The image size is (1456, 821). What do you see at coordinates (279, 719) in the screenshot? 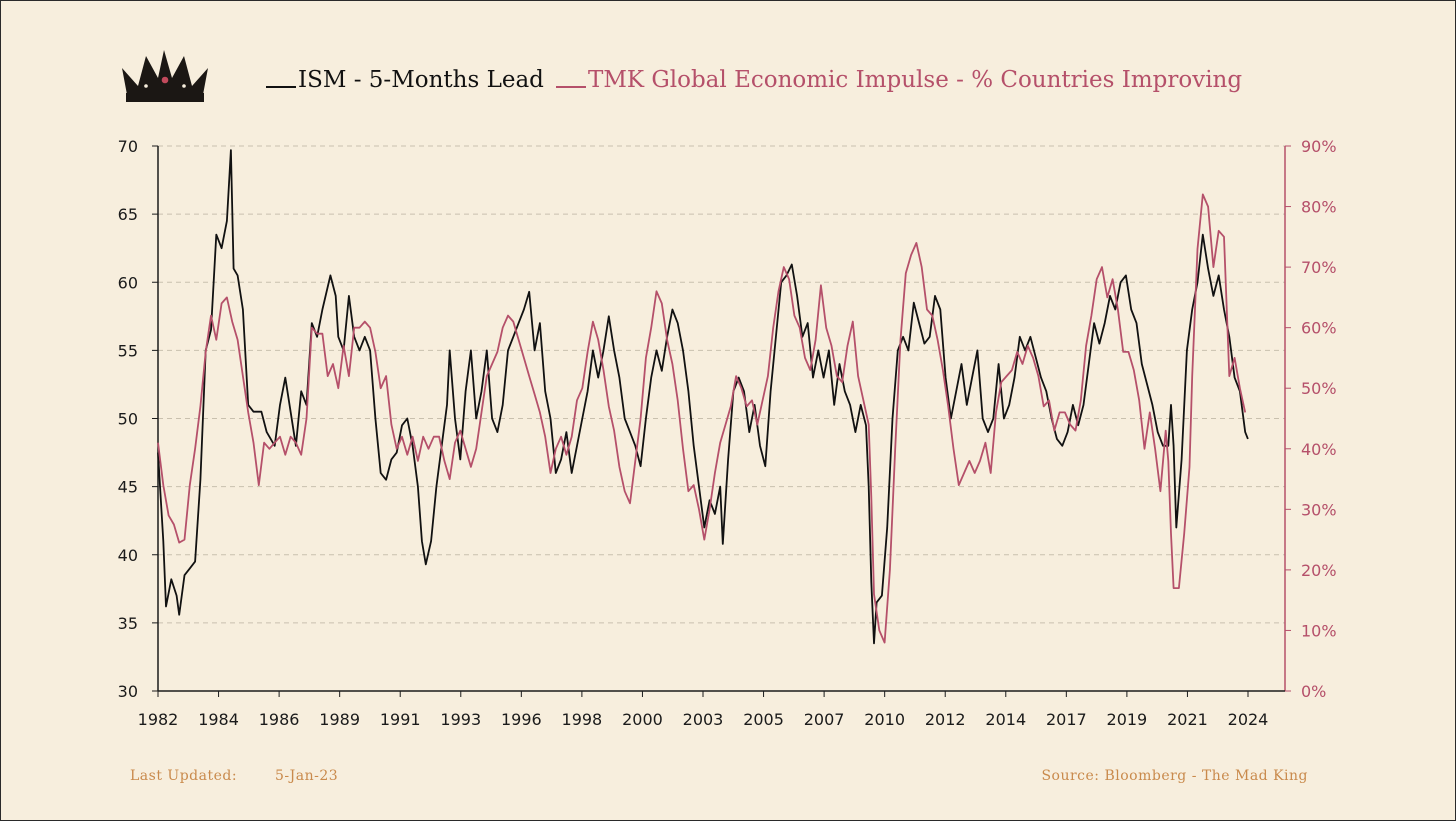
I see `x-tick-label: 1986` at bounding box center [279, 719].